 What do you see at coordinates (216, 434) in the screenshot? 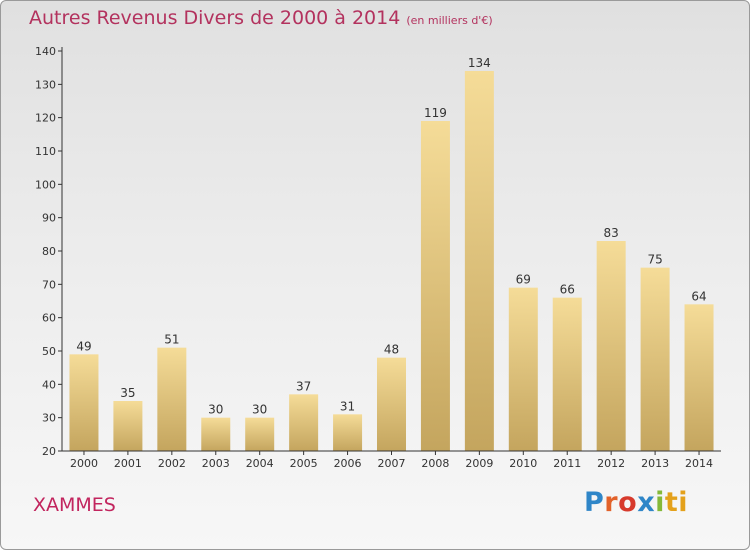
I see `bar-2003` at bounding box center [216, 434].